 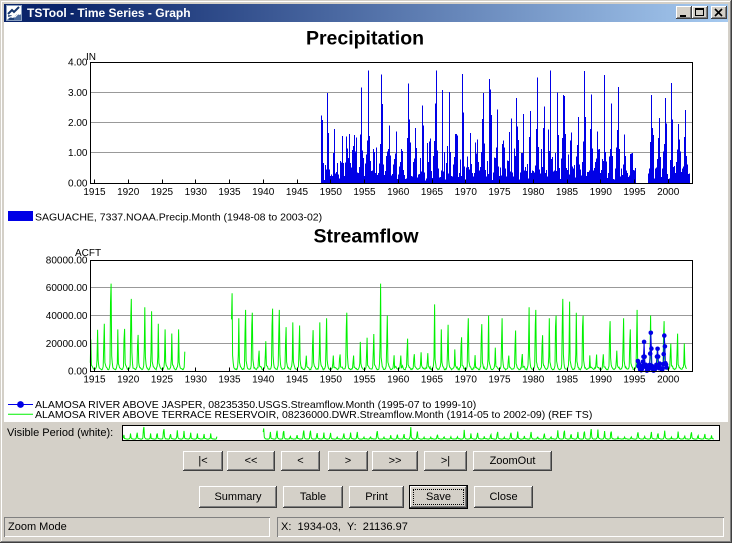 I want to click on svg-text: 2.00, so click(x=78, y=123).